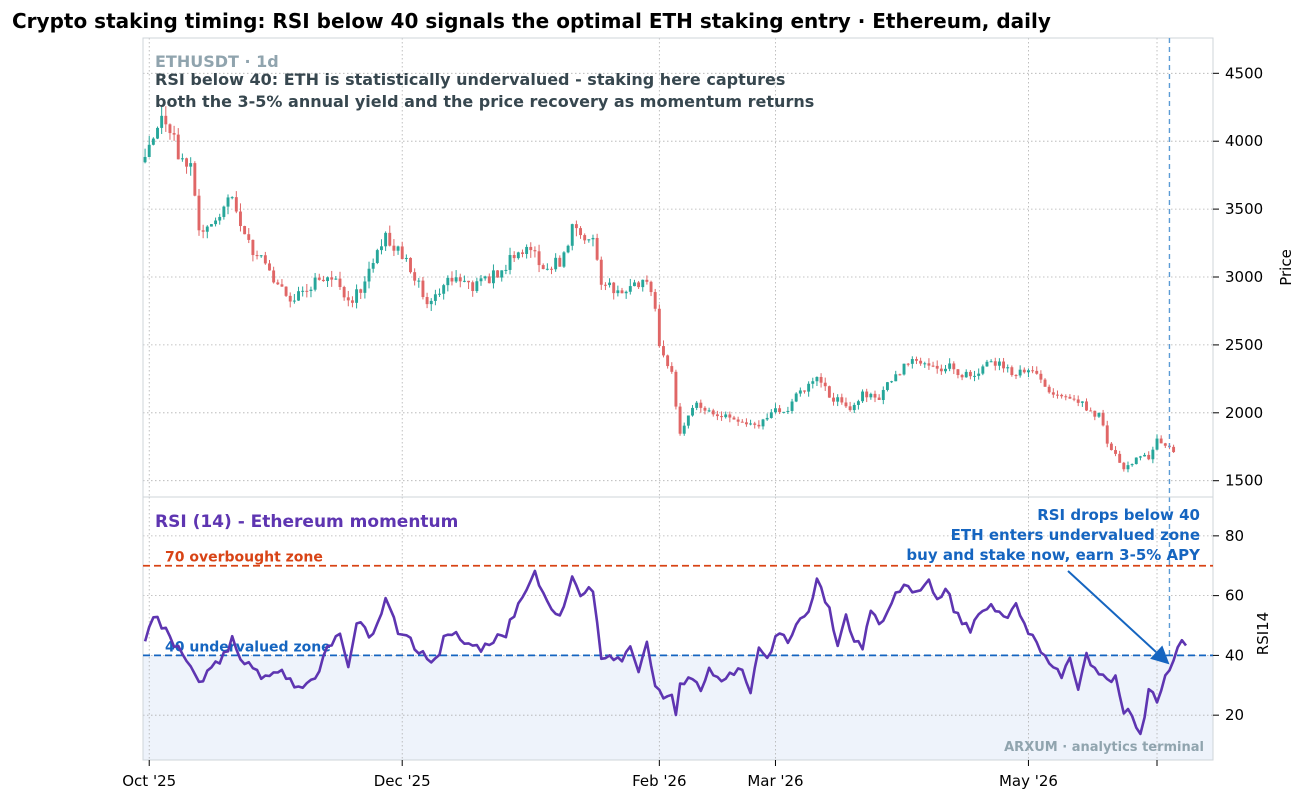  What do you see at coordinates (1244, 277) in the screenshot?
I see `price-tick-label: 3000` at bounding box center [1244, 277].